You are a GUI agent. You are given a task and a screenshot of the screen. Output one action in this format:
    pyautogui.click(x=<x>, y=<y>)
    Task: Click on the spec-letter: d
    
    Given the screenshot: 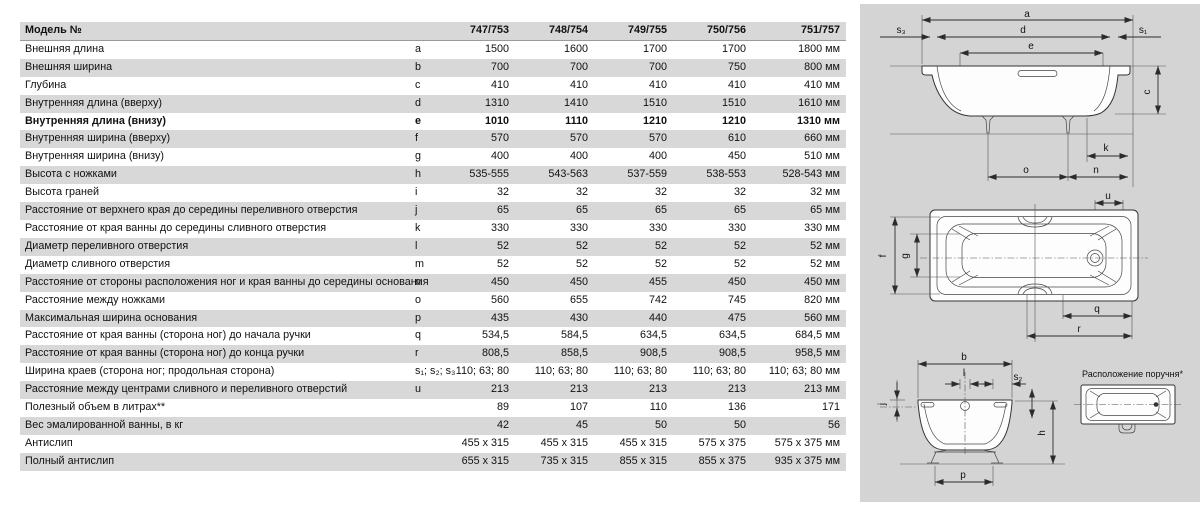 What is the action you would take?
    pyautogui.click(x=418, y=102)
    